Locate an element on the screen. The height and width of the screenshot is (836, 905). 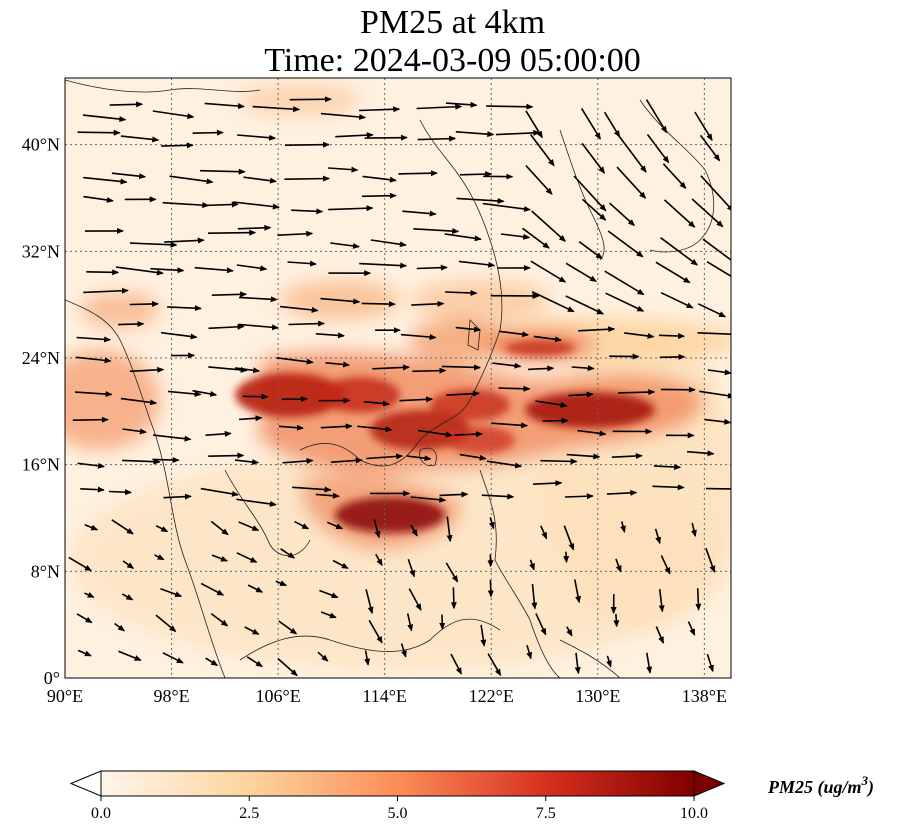
x-tick-label: 138°E is located at coordinates (704, 696).